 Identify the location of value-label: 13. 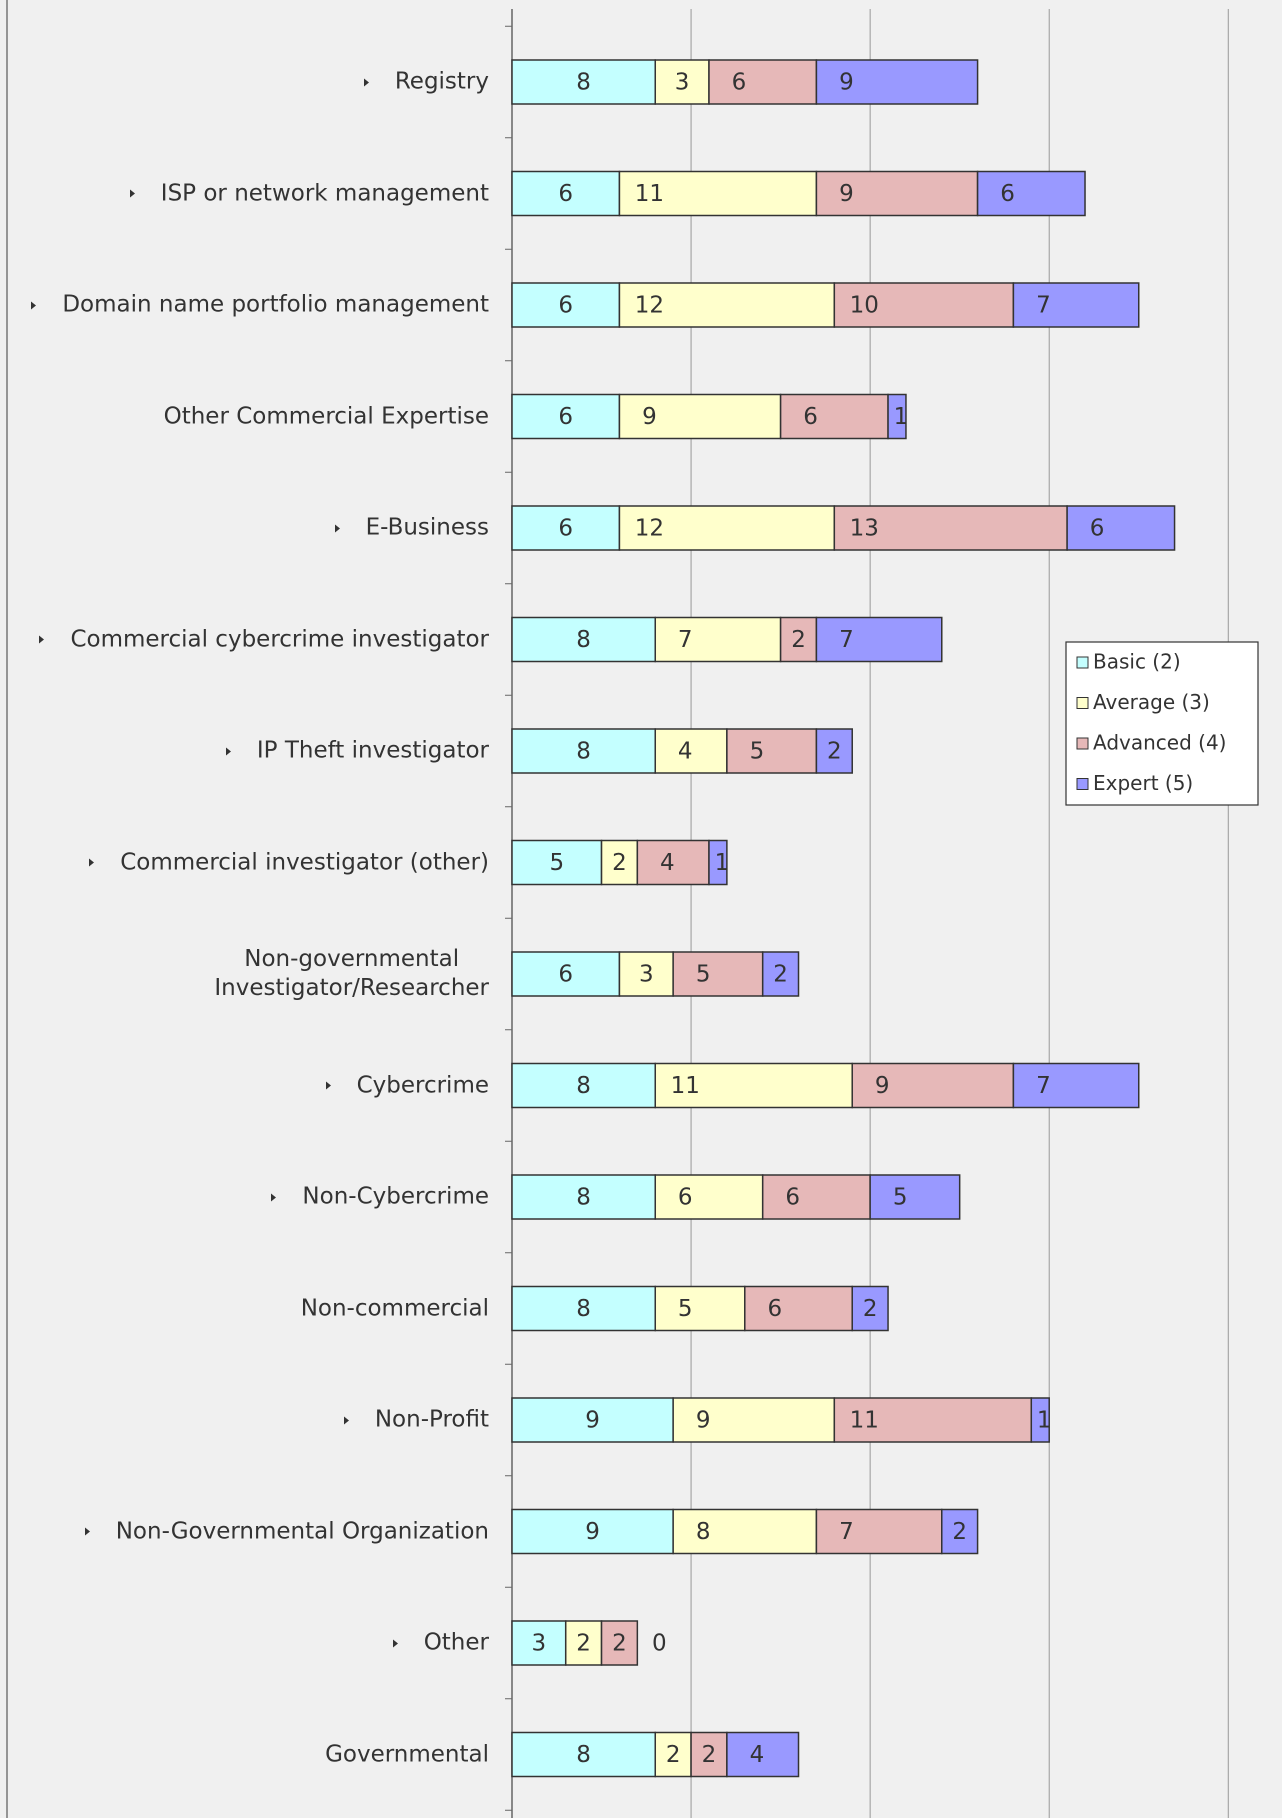
(864, 529).